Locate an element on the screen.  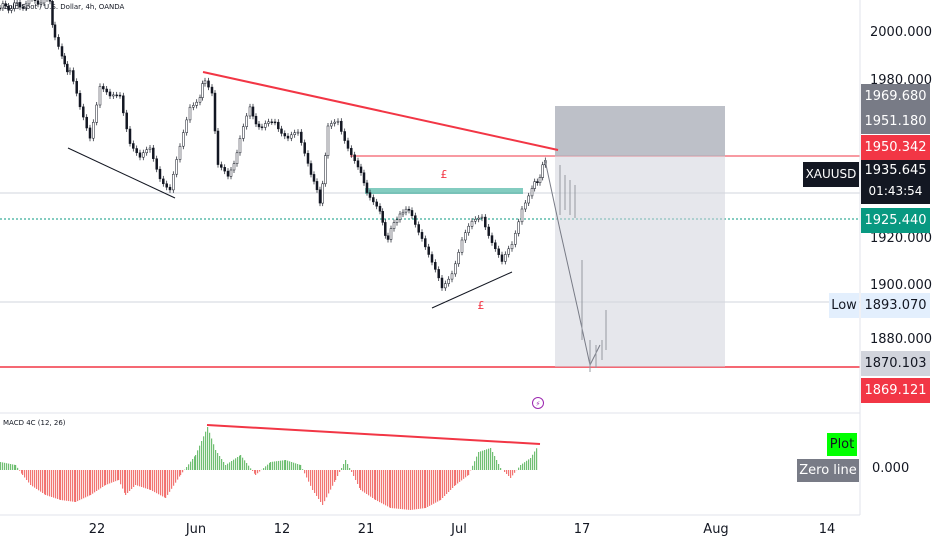
macd-zero-value: 0.000 is located at coordinates (891, 468).